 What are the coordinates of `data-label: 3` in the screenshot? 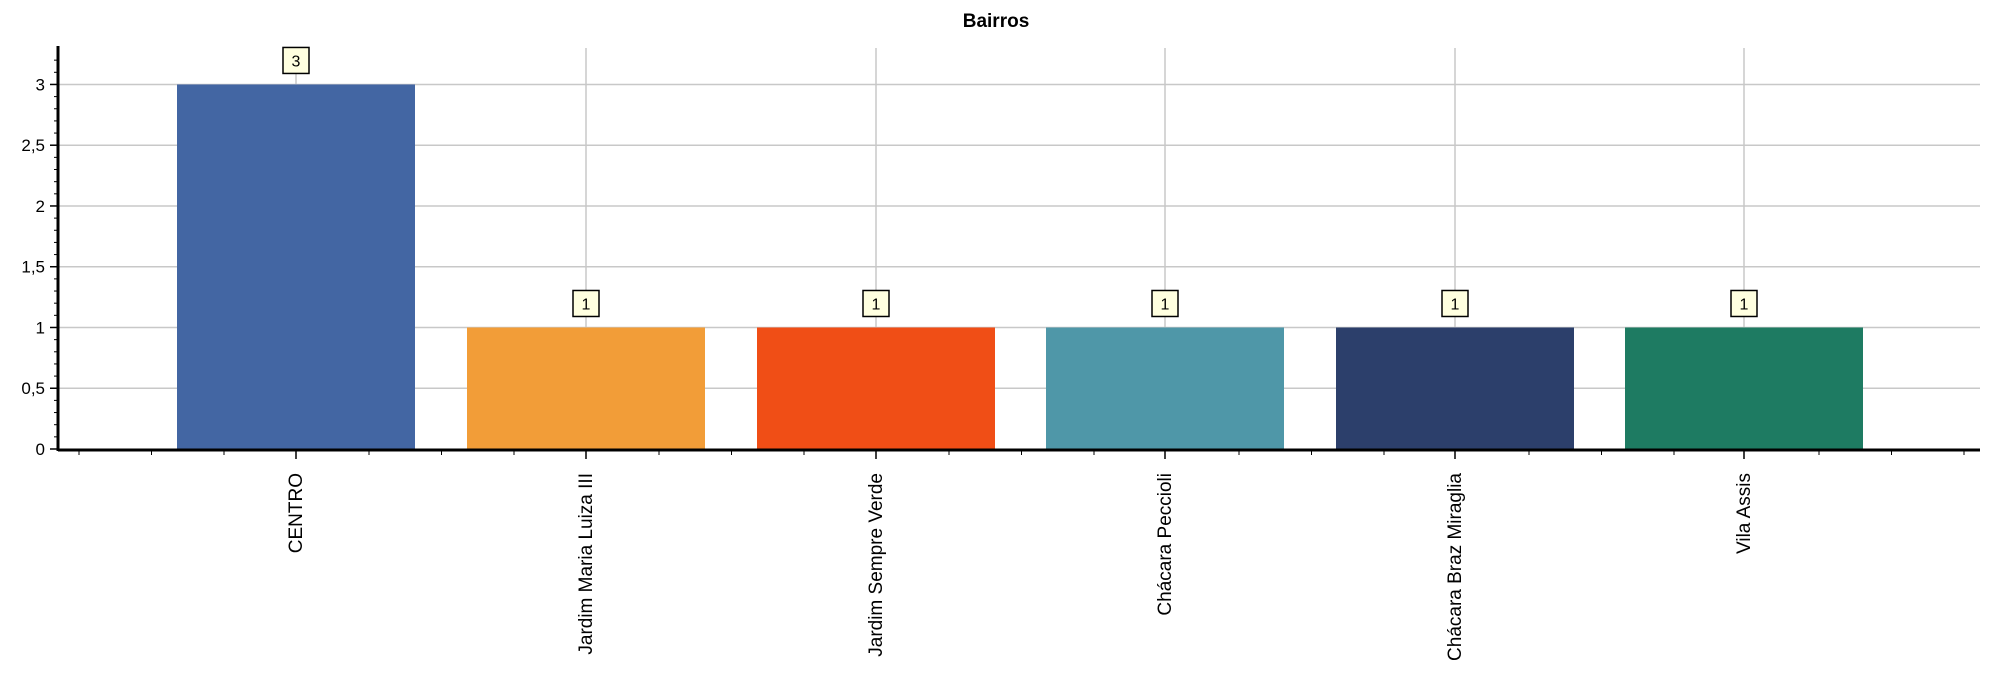 It's located at (296, 60).